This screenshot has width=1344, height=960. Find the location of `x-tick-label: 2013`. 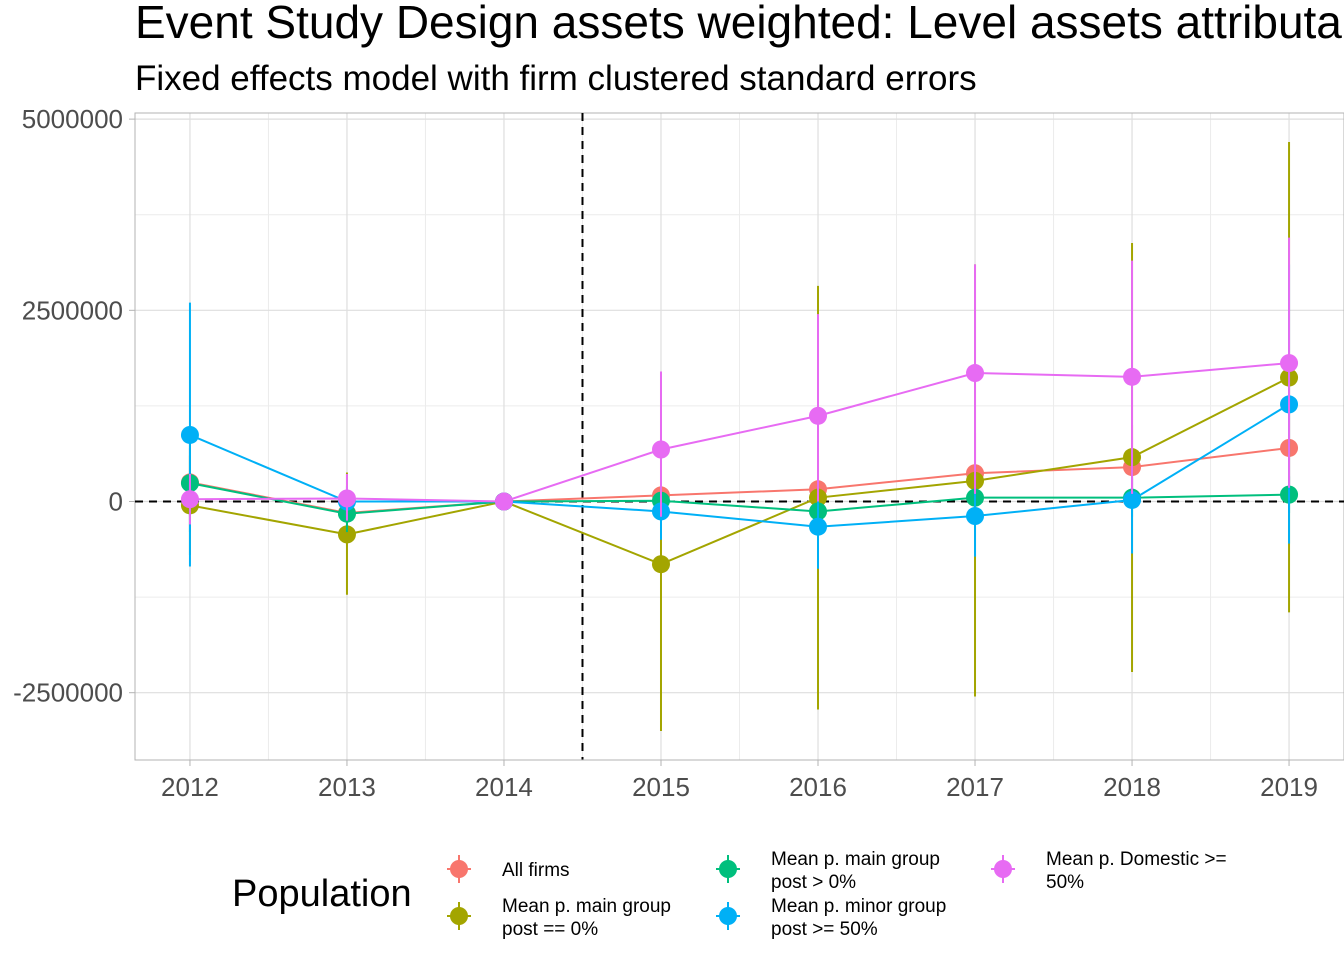

x-tick-label: 2013 is located at coordinates (347, 787).